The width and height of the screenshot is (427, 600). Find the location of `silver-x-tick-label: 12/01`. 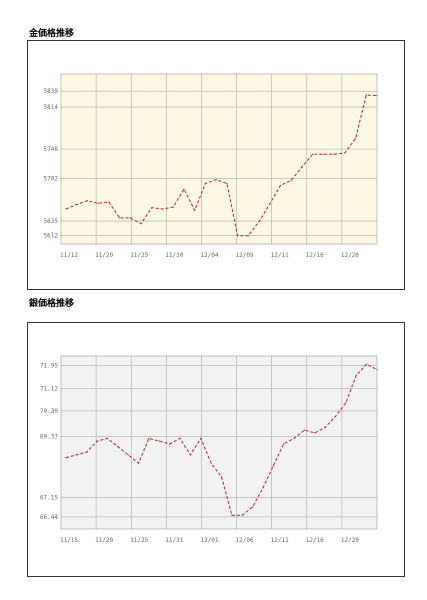

silver-x-tick-label: 12/01 is located at coordinates (209, 540).